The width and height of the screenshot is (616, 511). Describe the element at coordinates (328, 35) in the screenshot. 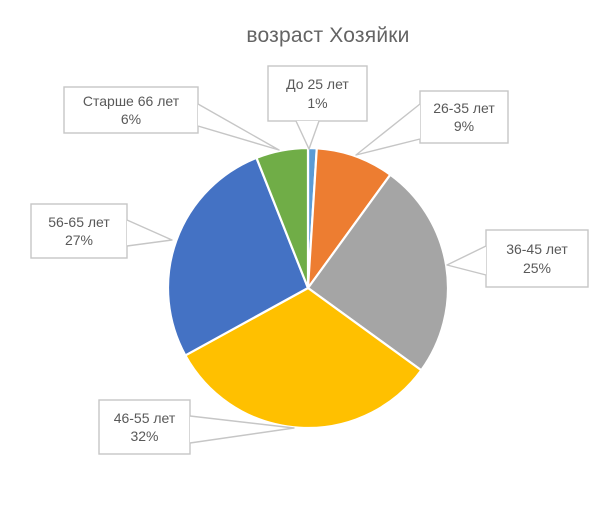

I see `chart-title: возраст Хозяйки` at that location.